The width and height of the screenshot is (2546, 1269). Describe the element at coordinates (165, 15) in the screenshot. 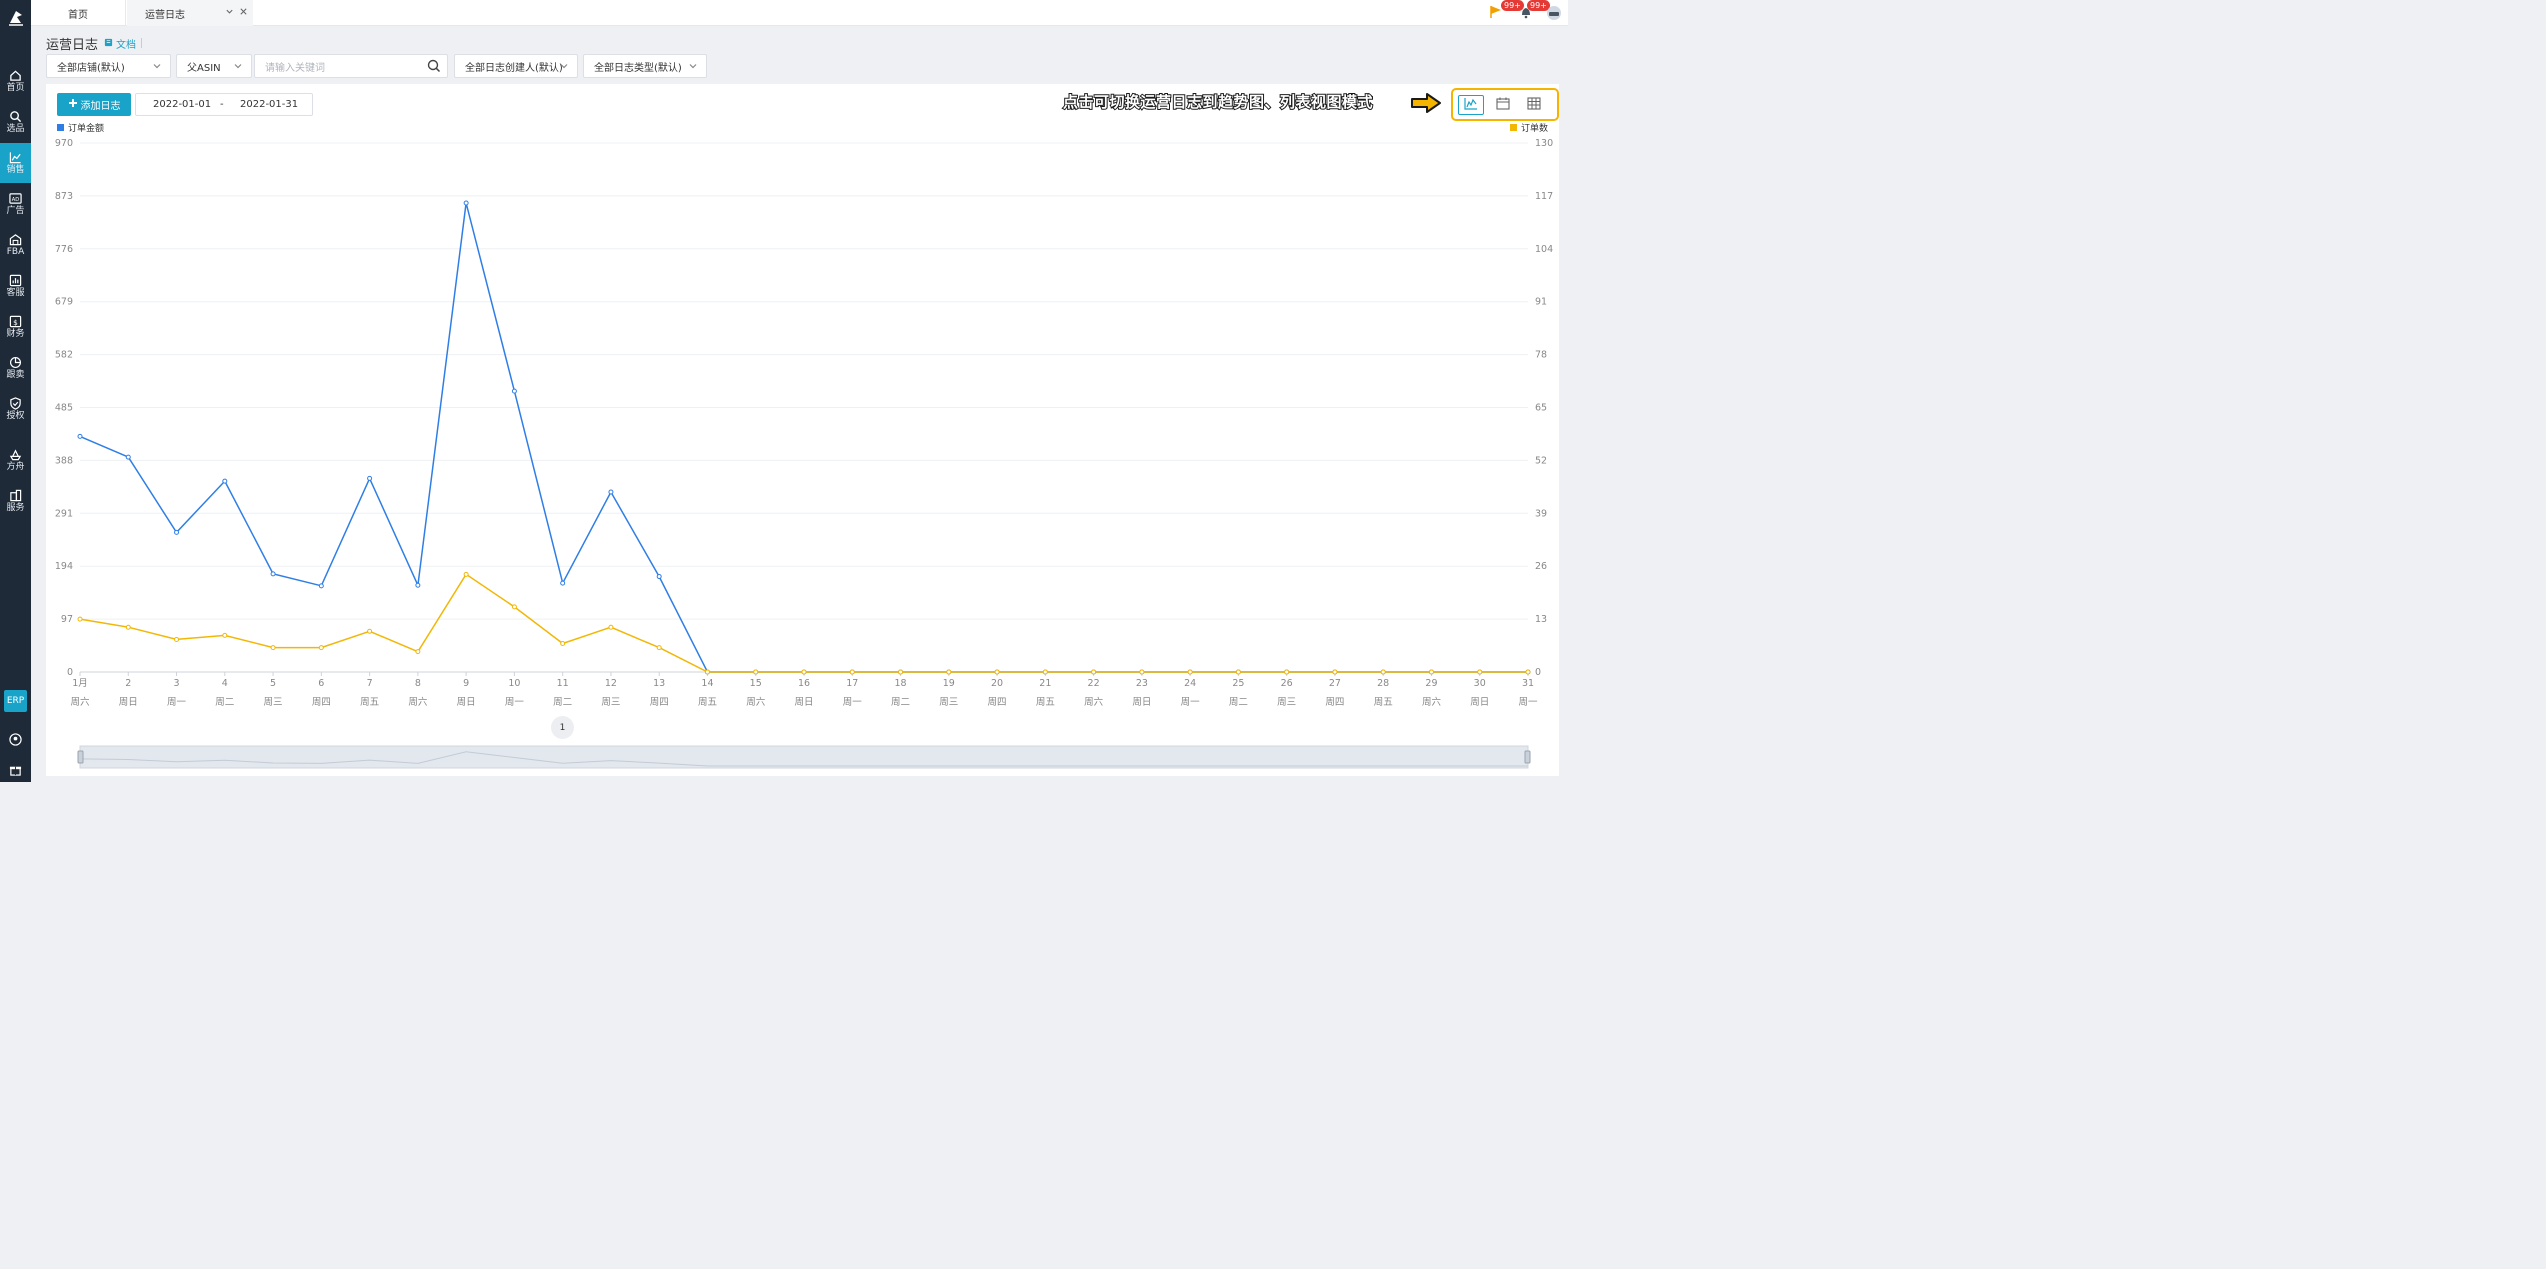

I see `tab-log-label: 运营日志` at that location.